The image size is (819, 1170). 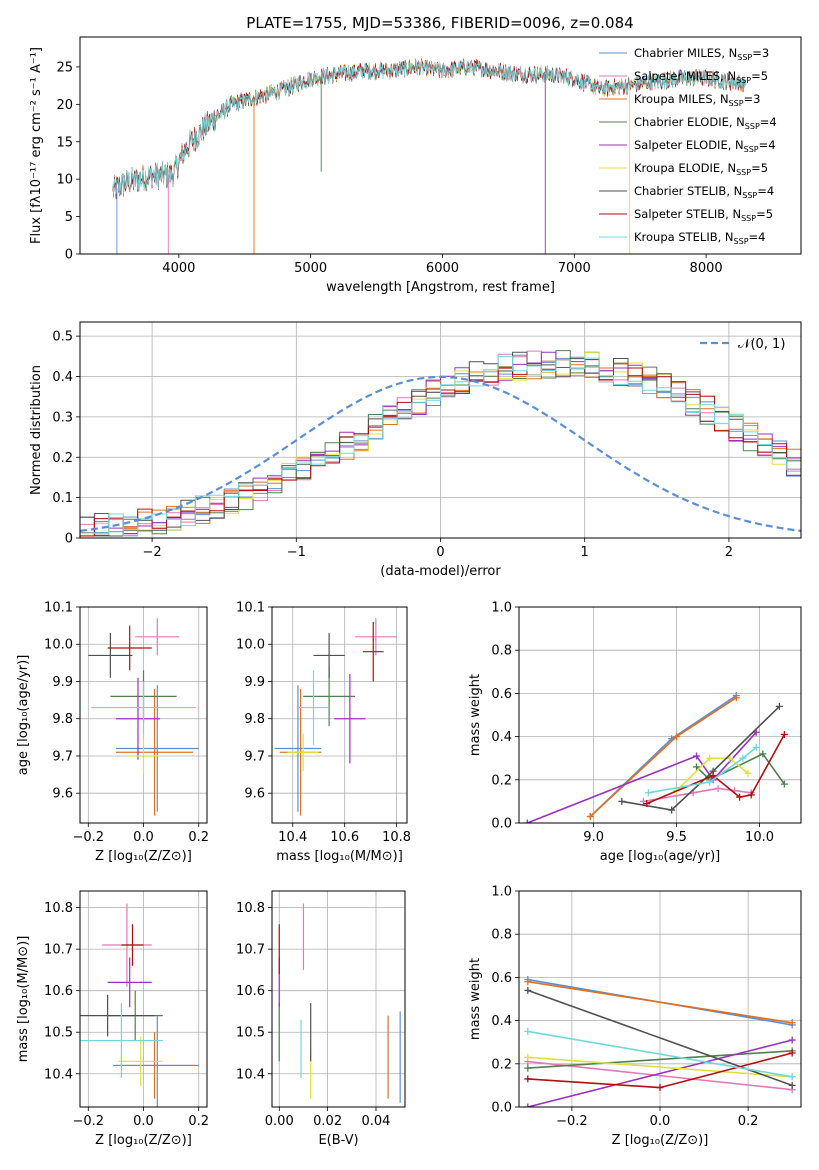 What do you see at coordinates (344, 837) in the screenshot?
I see `x-tick-label: 10.6` at bounding box center [344, 837].